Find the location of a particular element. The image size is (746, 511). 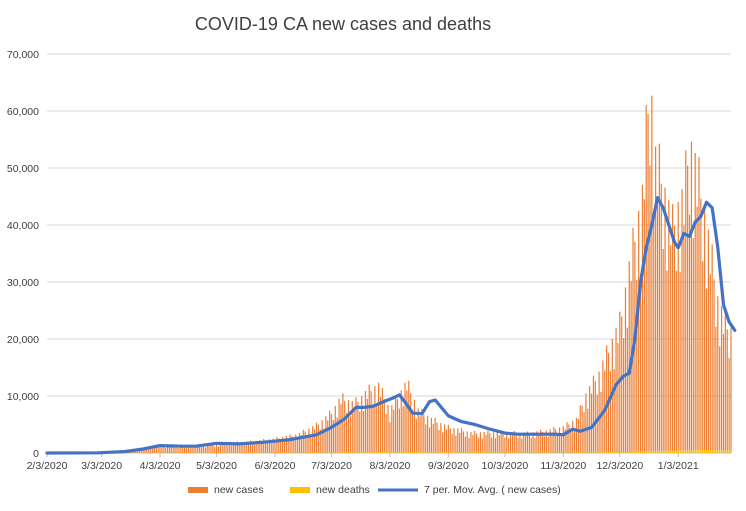

x-tick-label: 9/3/2020 is located at coordinates (448, 466).